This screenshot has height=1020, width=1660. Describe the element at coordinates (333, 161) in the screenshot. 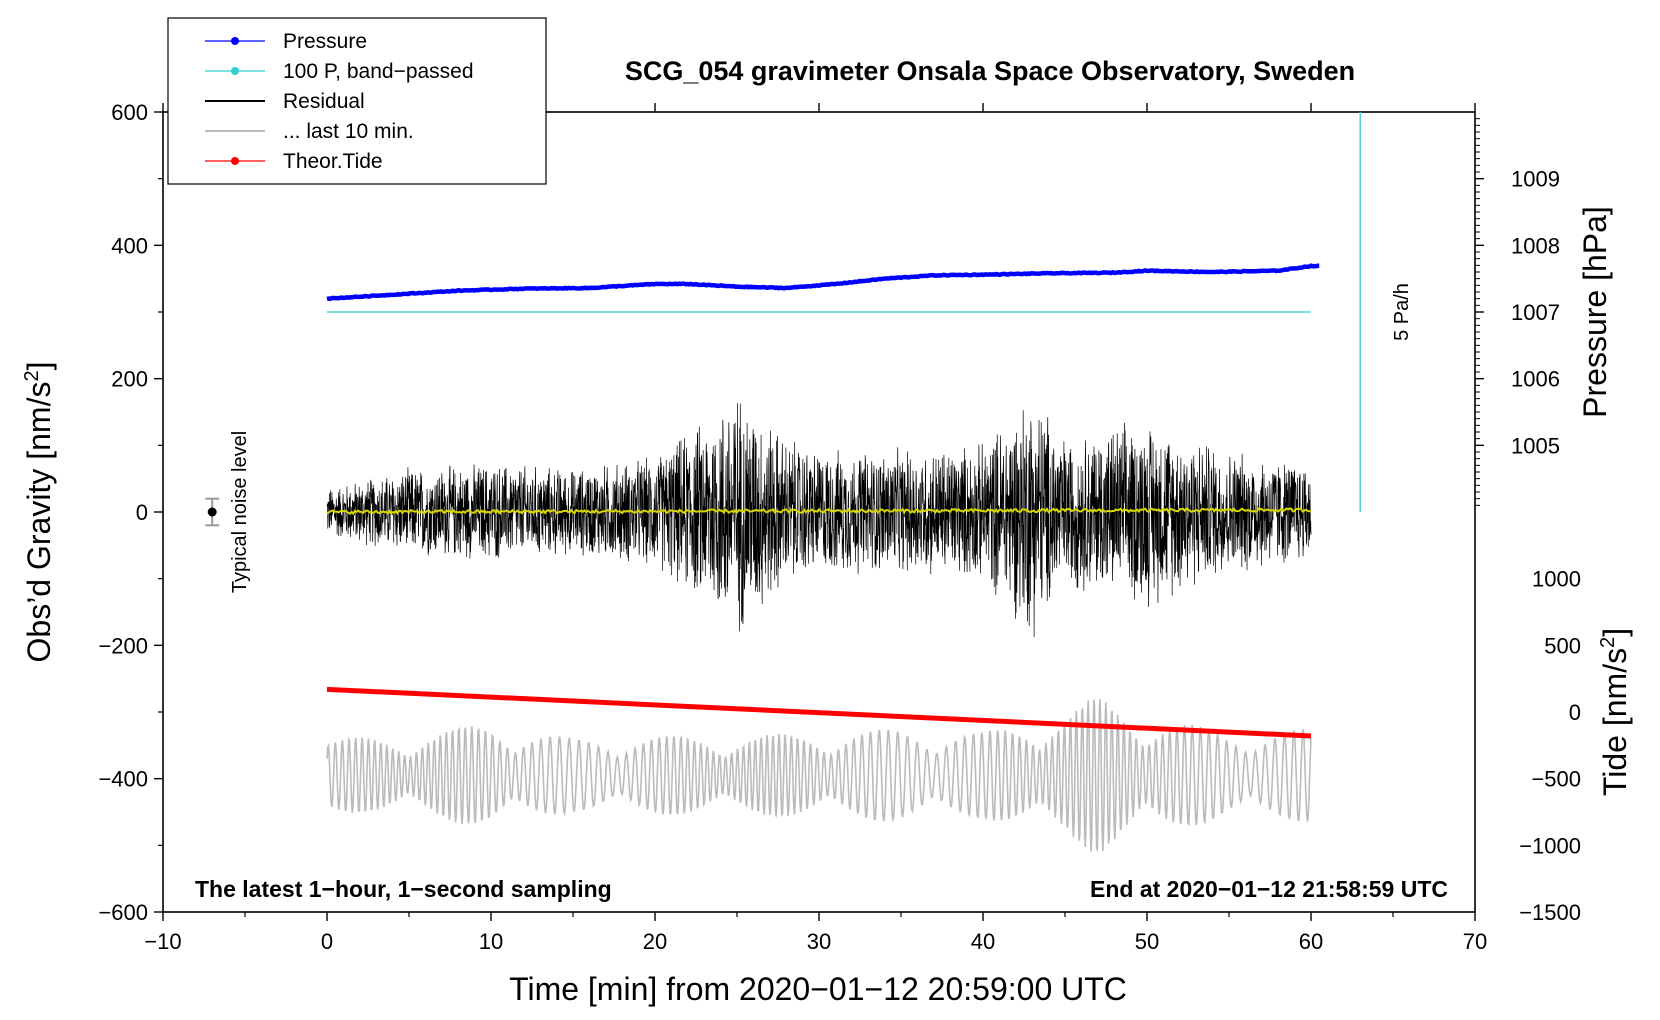

I see `legend-label: Theor.Tide` at that location.